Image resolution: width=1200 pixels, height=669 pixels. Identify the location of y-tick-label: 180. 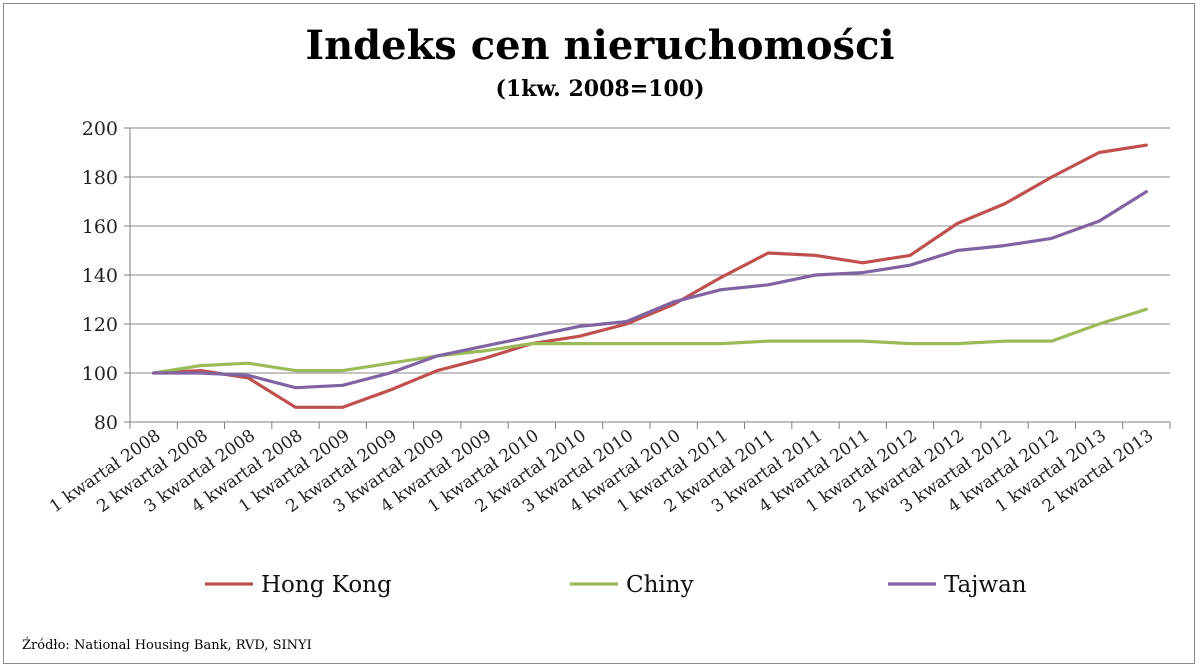
(100, 178).